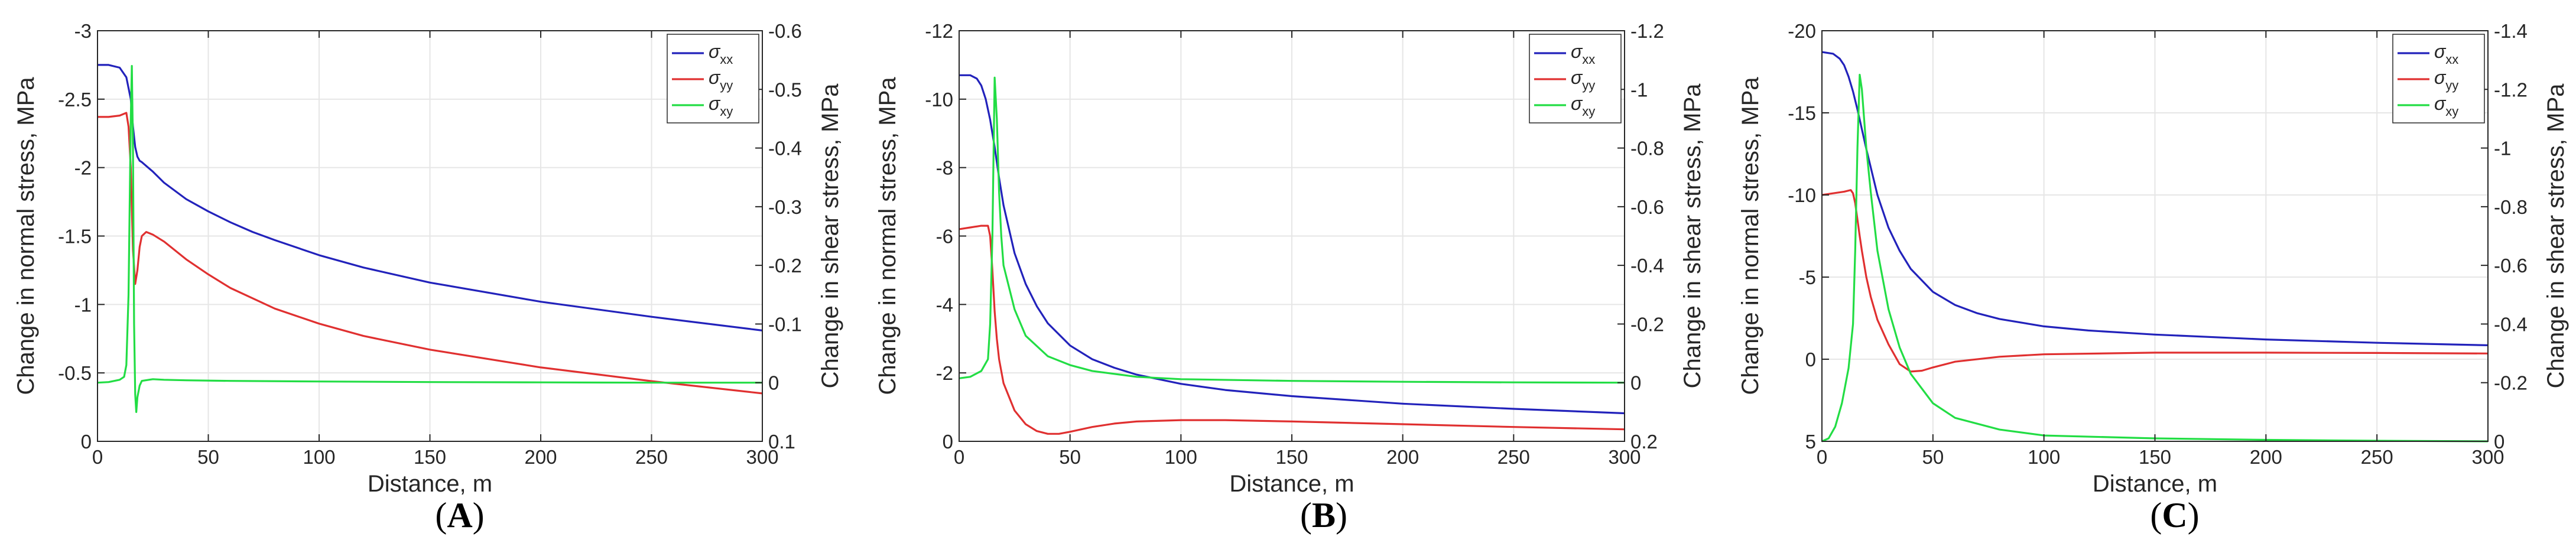 The width and height of the screenshot is (2576, 540). What do you see at coordinates (1807, 277) in the screenshot?
I see `y-left-tick-label: -5` at bounding box center [1807, 277].